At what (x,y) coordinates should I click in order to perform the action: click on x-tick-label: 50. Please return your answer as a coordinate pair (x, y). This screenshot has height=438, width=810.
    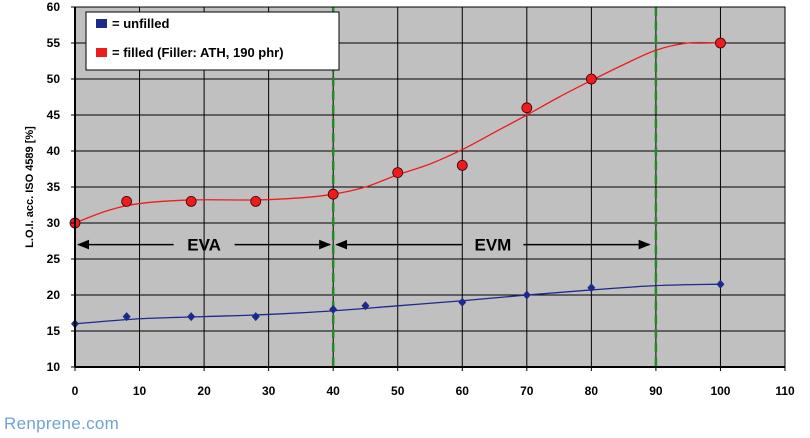
    Looking at the image, I should click on (398, 391).